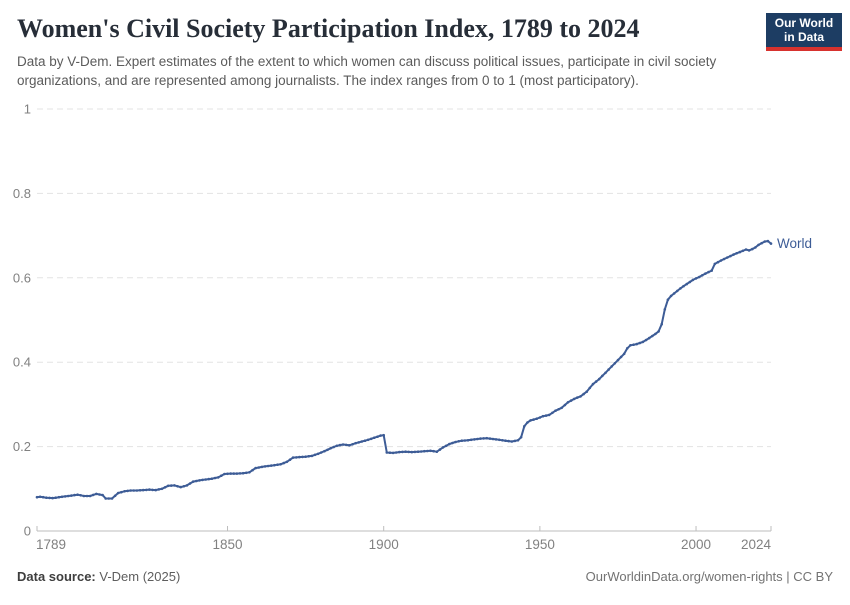  What do you see at coordinates (709, 576) in the screenshot?
I see `footer-credit: OurWorldinData.org/women-rights | CC BY` at bounding box center [709, 576].